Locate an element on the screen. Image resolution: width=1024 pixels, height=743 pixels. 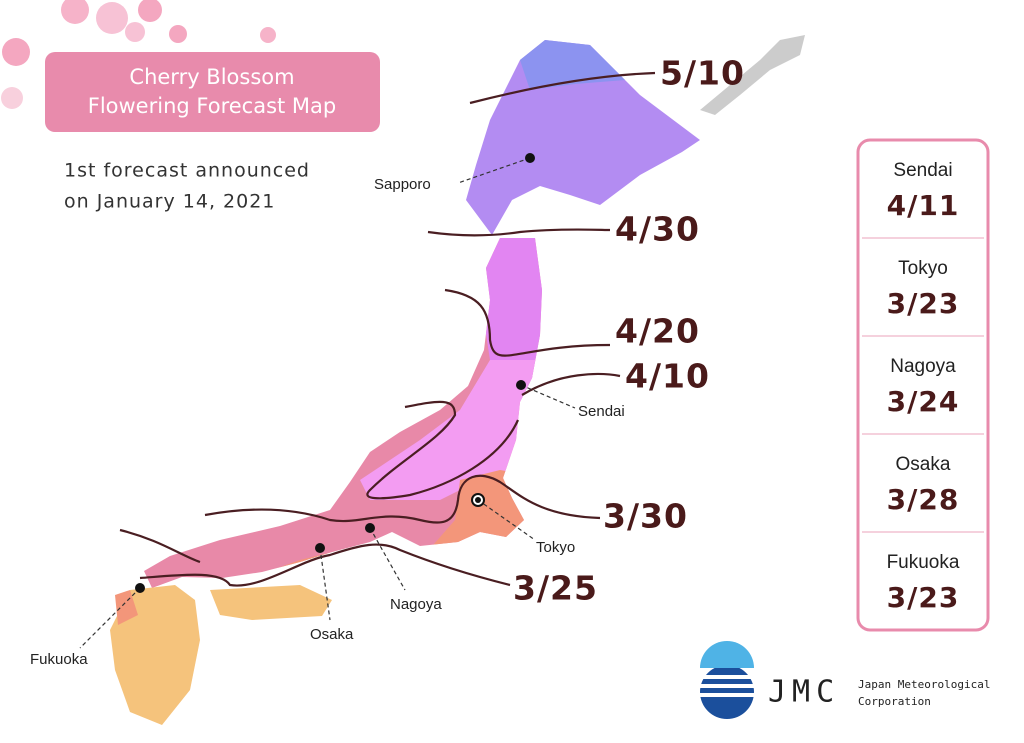
blossom-decoration is located at coordinates (138, 54).